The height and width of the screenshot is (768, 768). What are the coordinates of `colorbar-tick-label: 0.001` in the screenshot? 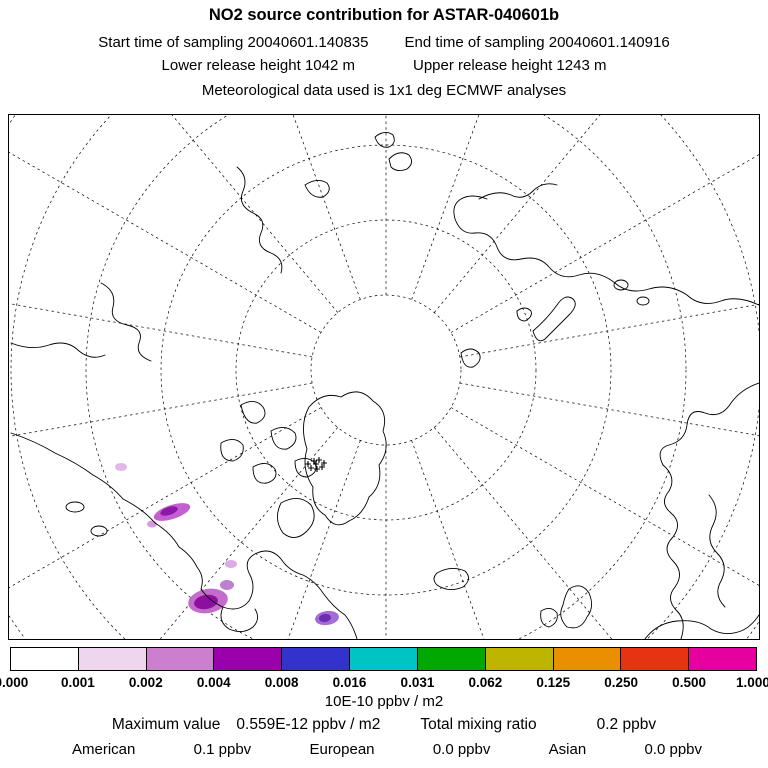 It's located at (78, 682).